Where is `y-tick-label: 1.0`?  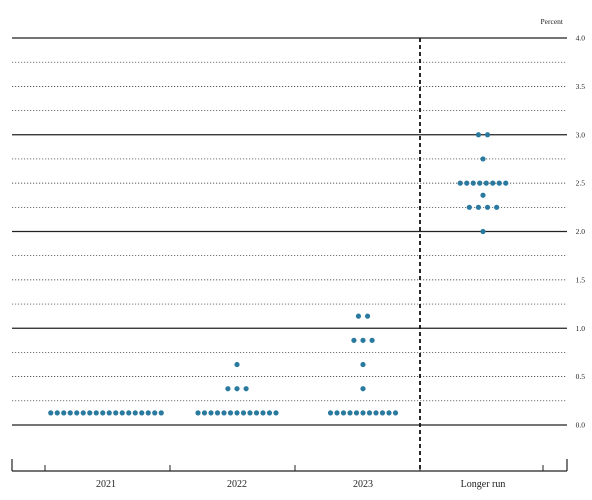 y-tick-label: 1.0 is located at coordinates (581, 328).